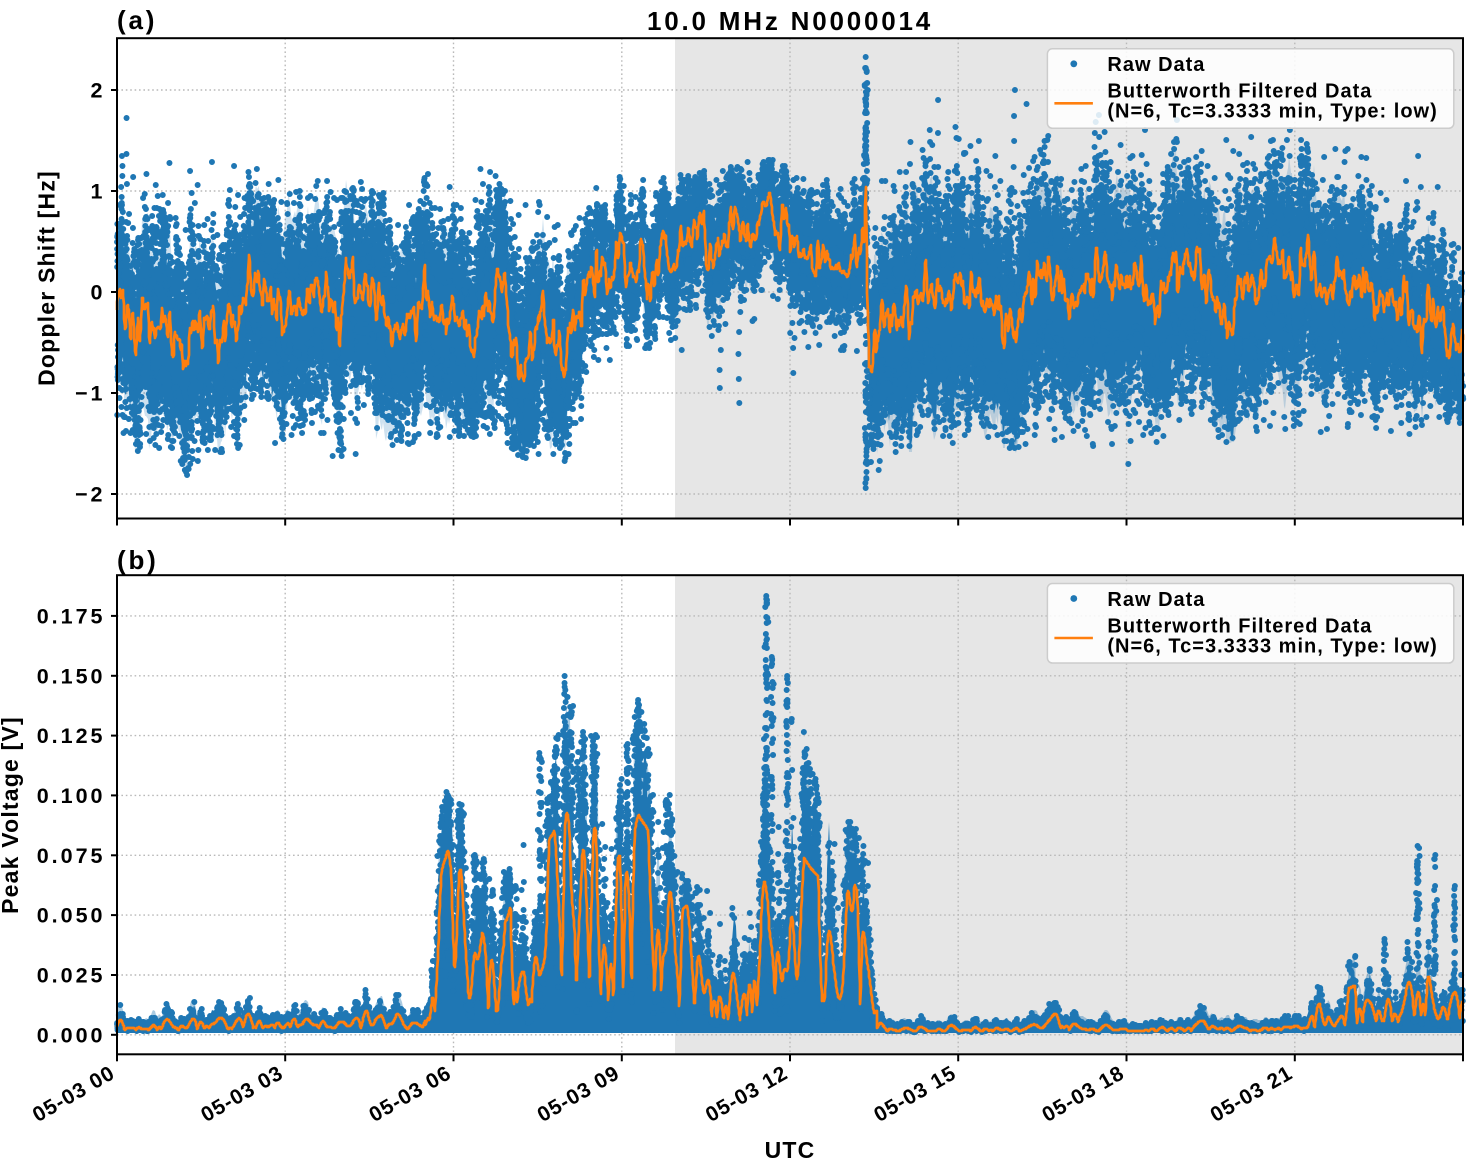  What do you see at coordinates (11, 815) in the screenshot?
I see `svg-text: Peak Voltage [V]` at bounding box center [11, 815].